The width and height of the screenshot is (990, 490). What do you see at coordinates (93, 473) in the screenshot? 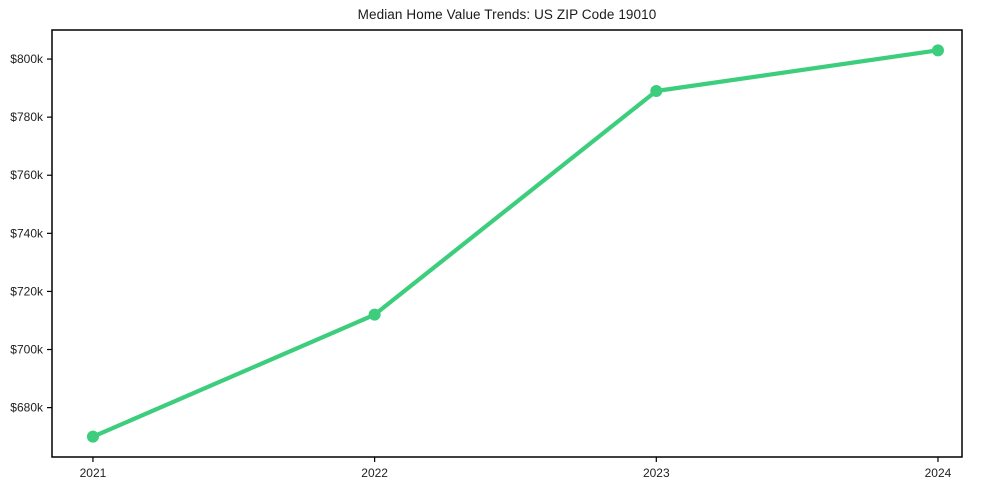
I see `x-tick-label: 2021` at bounding box center [93, 473].